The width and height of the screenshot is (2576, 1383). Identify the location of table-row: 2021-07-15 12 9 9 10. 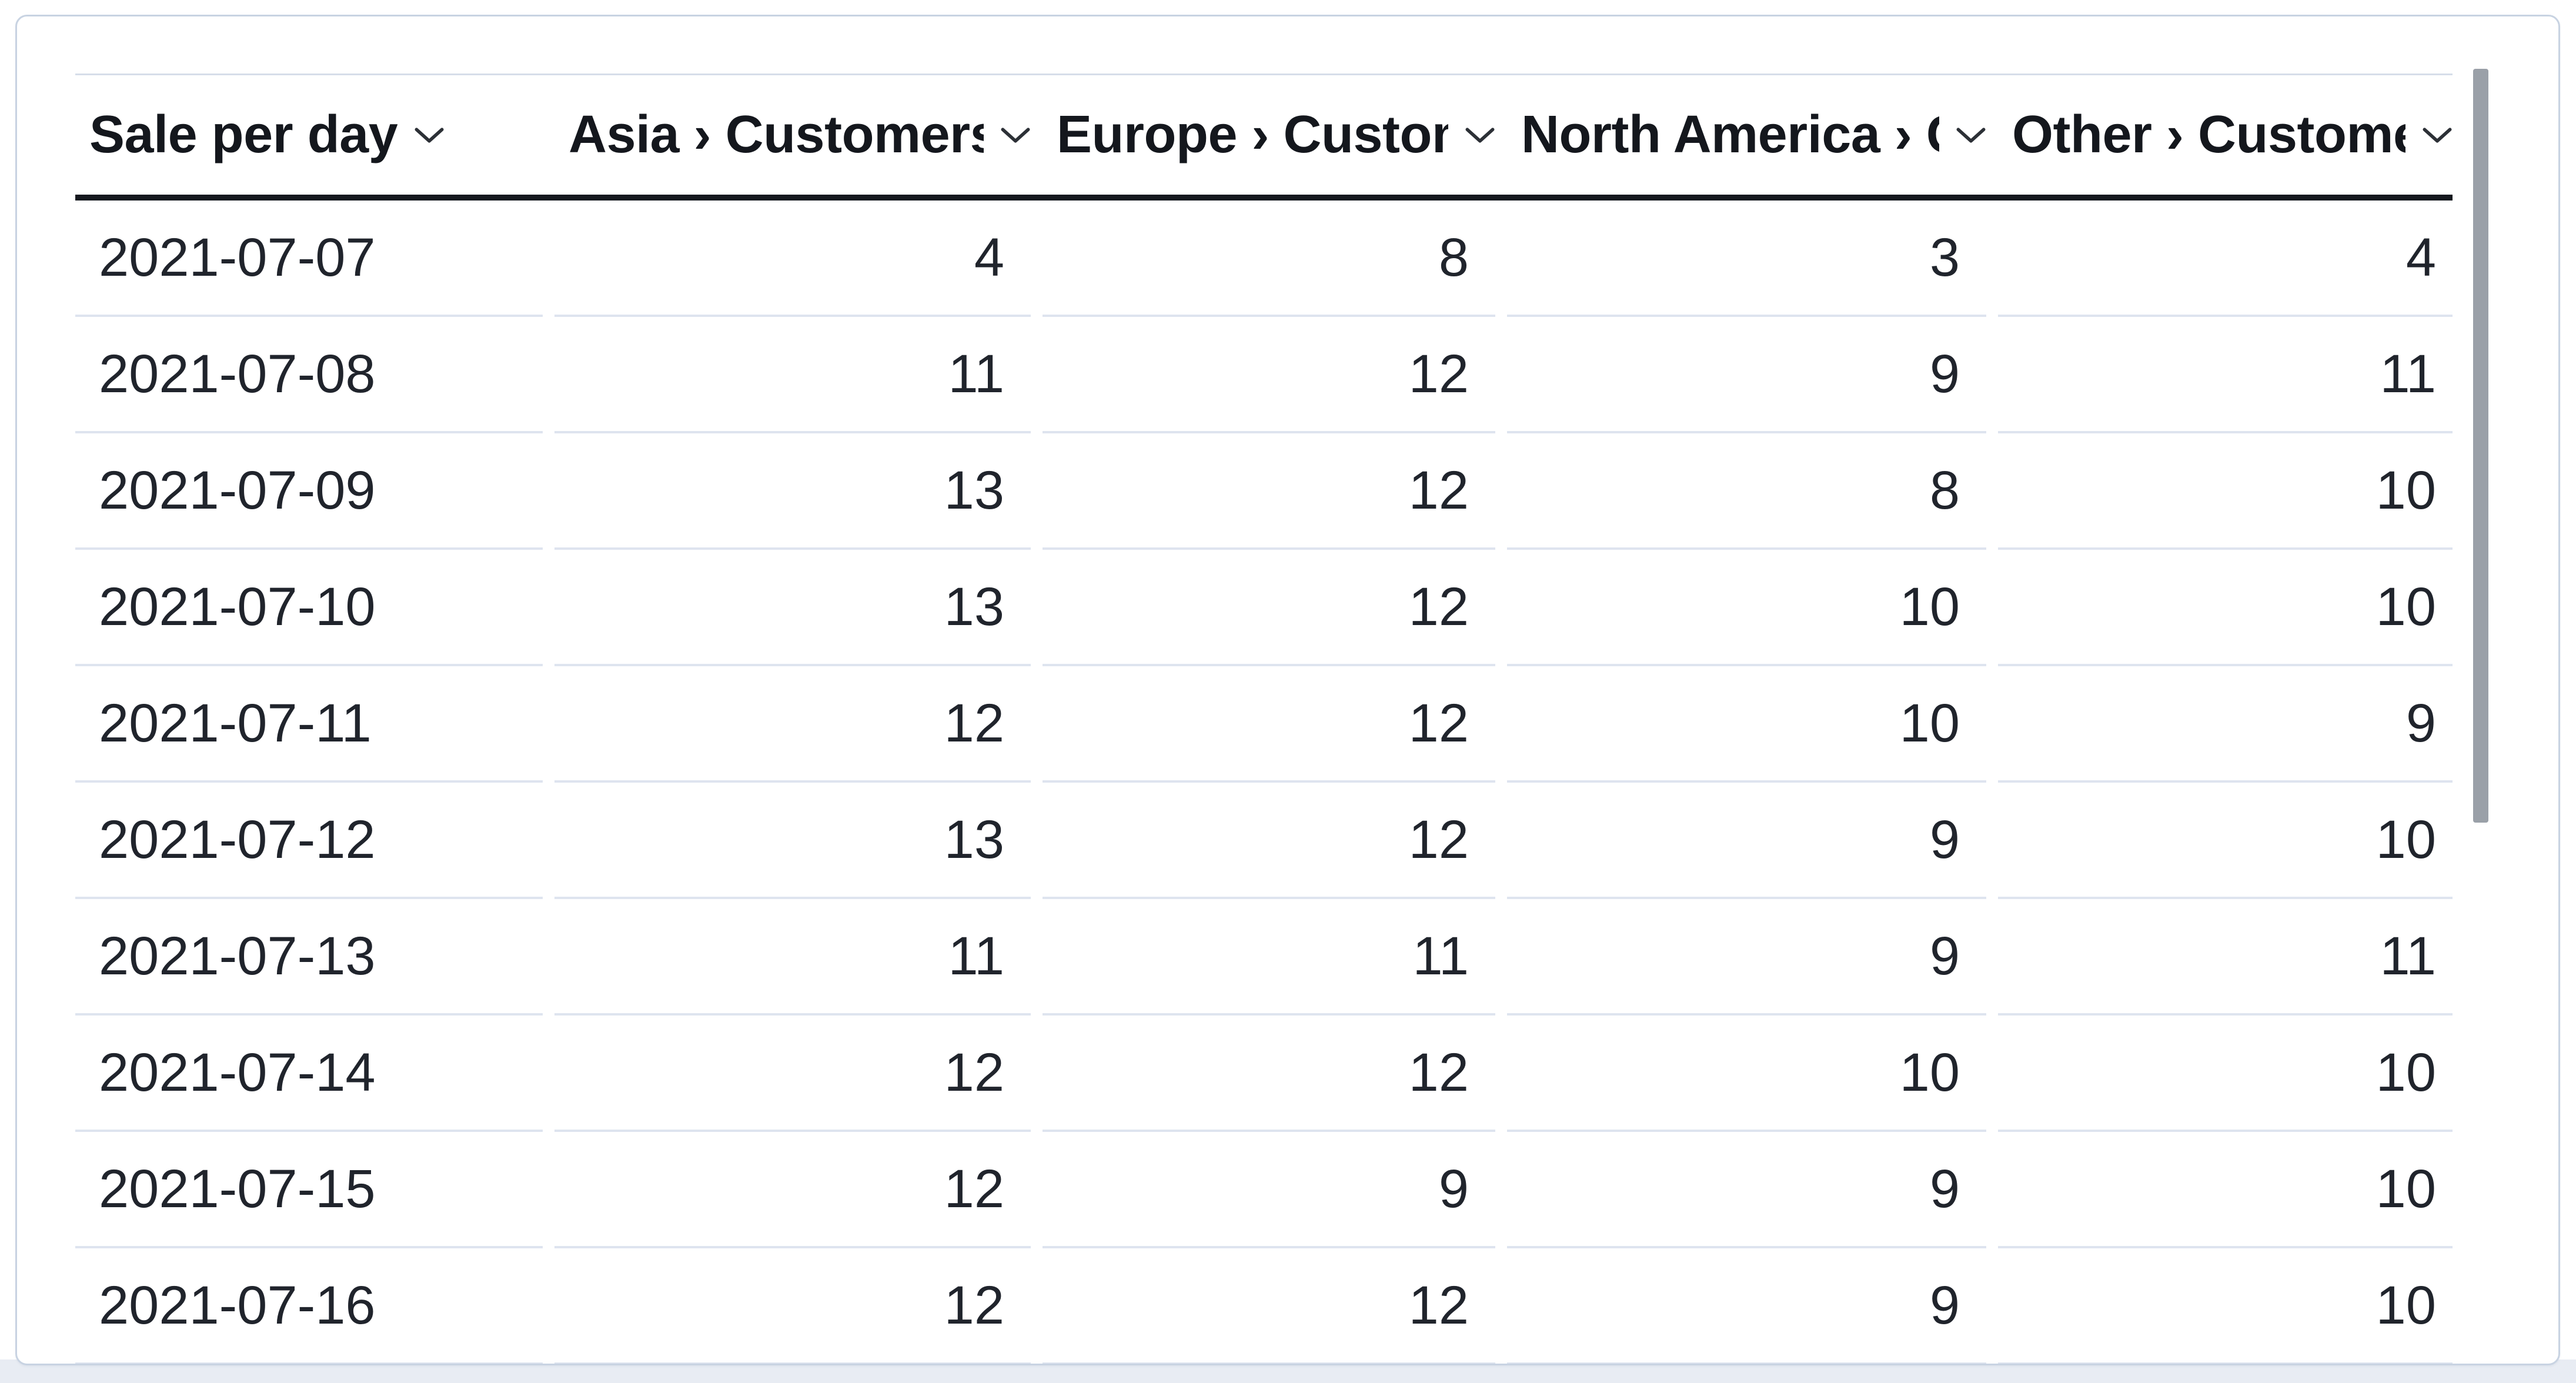
(1264, 1190).